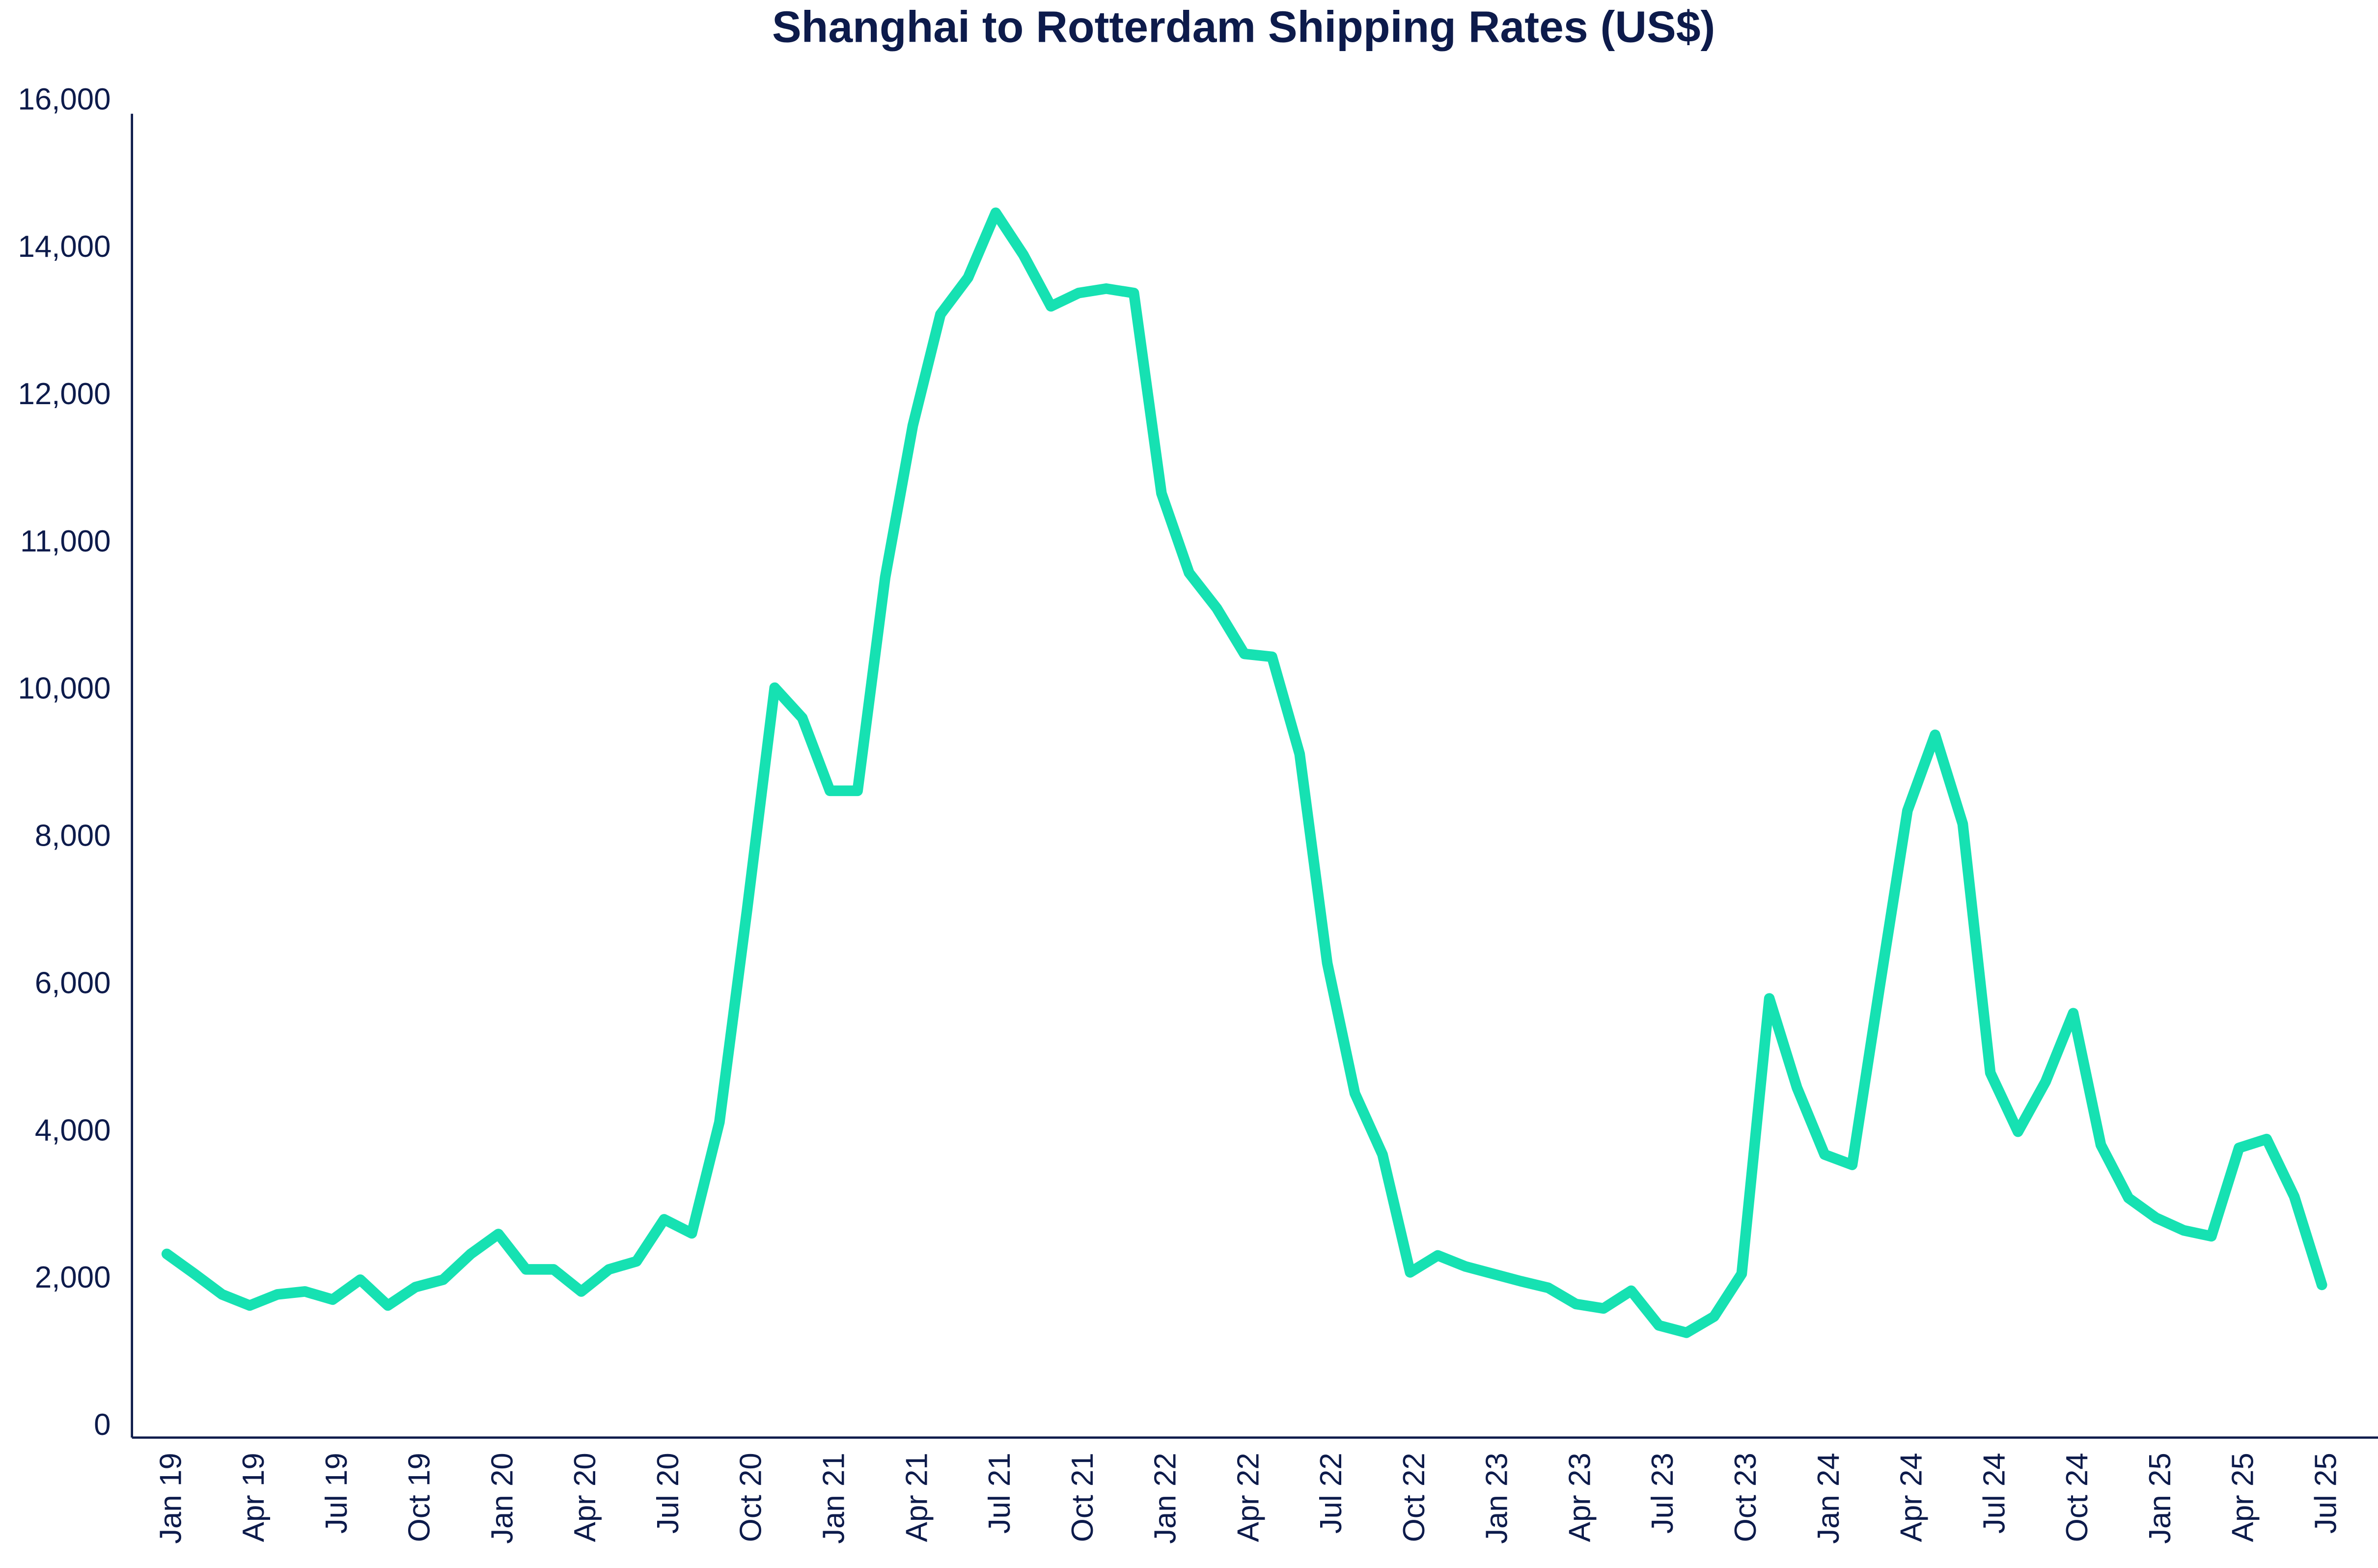 This screenshot has height=1568, width=2378. I want to click on x-tick-label: Jul 24, so click(1994, 1494).